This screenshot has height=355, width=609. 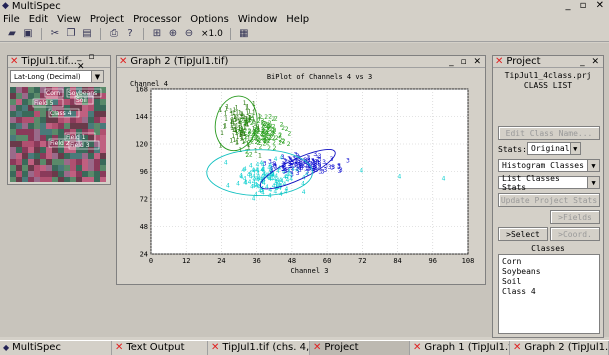 What do you see at coordinates (114, 33) in the screenshot?
I see `print-icon: ⎙` at bounding box center [114, 33].